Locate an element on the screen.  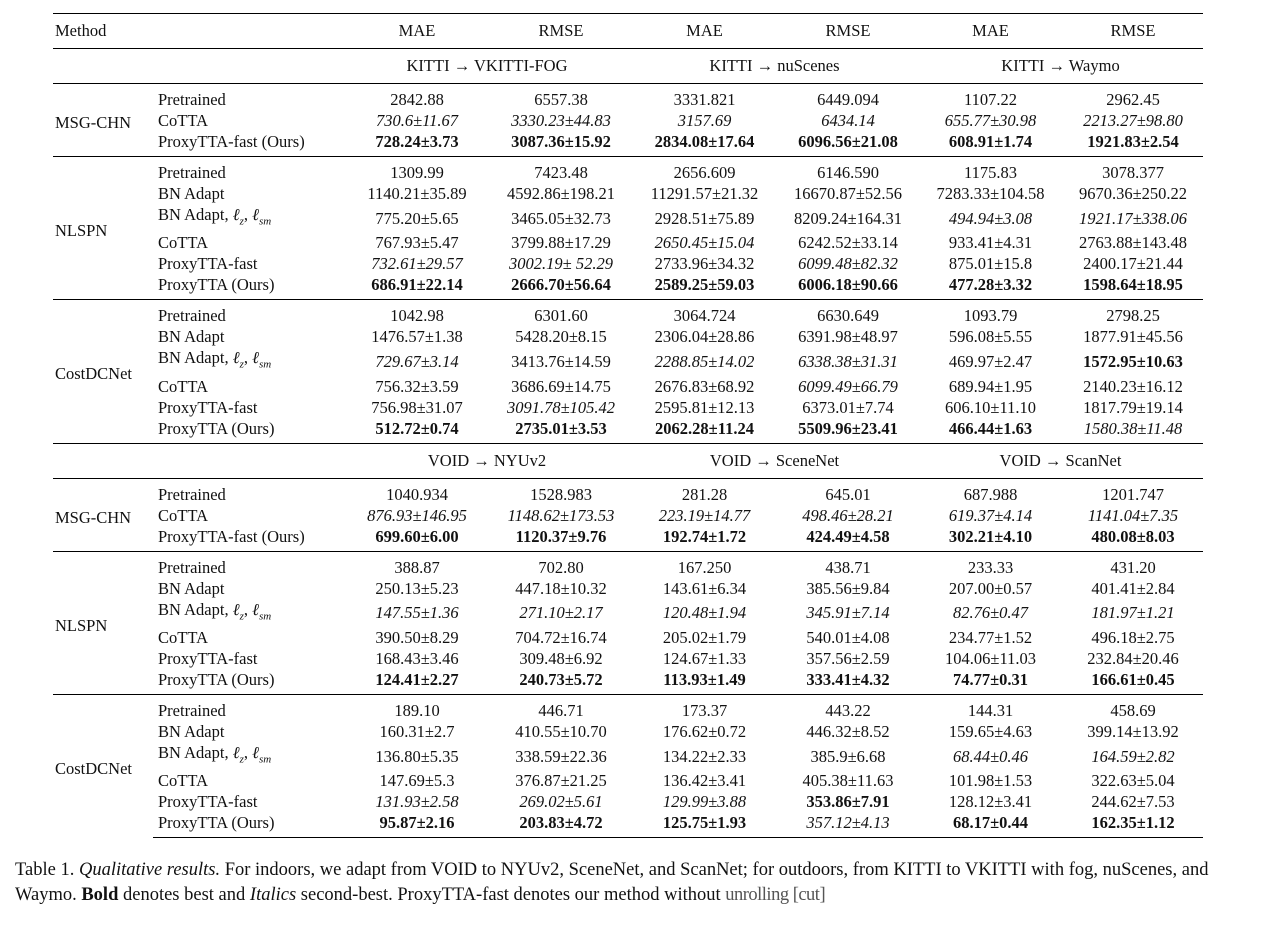
value-cell: 3064.724 is located at coordinates (704, 313).